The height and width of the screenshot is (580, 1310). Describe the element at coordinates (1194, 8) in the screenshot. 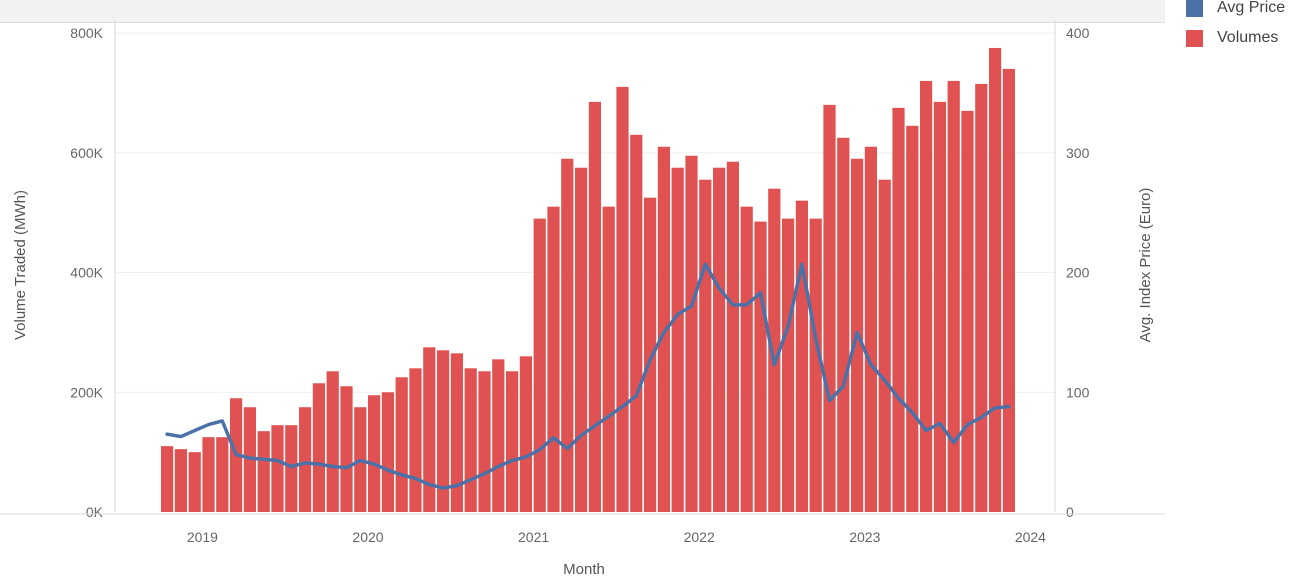

I see `legend-swatch-avg-price` at that location.